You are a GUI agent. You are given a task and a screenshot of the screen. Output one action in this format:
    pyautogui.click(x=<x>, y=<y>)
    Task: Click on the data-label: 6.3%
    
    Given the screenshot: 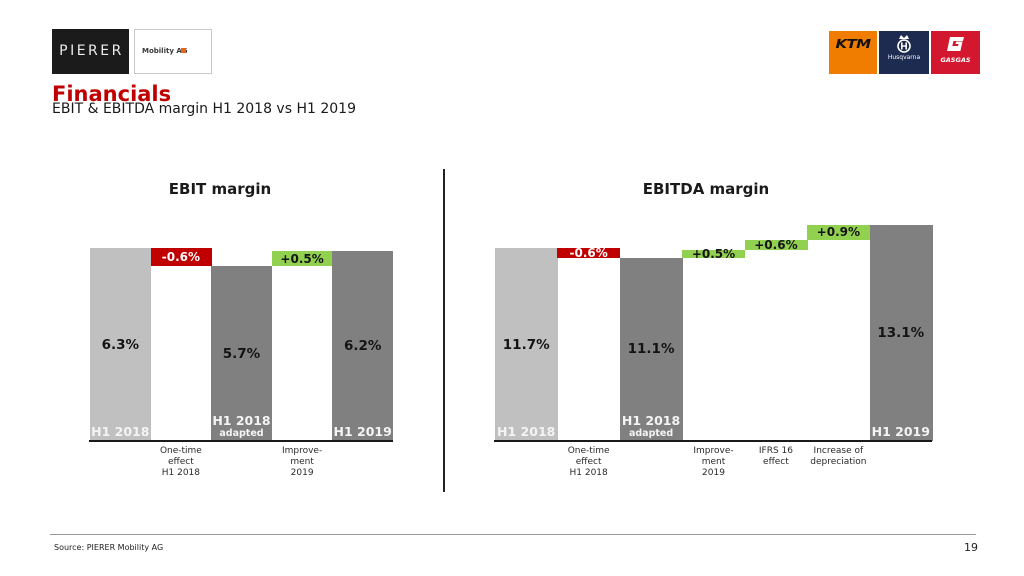 What is the action you would take?
    pyautogui.click(x=120, y=344)
    